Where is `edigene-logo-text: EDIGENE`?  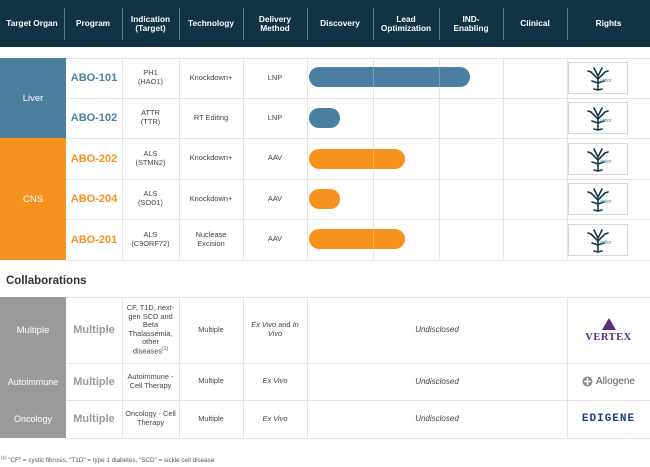 edigene-logo-text: EDIGENE is located at coordinates (608, 419).